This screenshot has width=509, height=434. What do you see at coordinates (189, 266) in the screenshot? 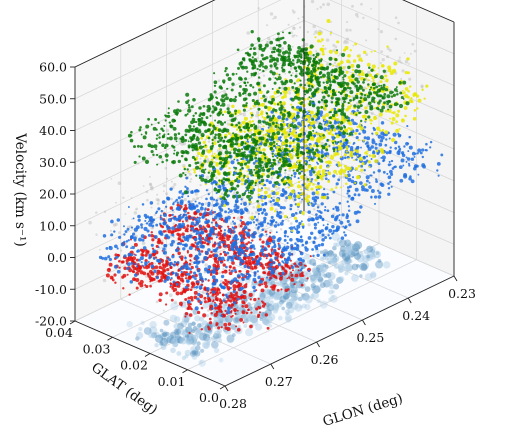
I see `y-grid-line` at bounding box center [189, 266].